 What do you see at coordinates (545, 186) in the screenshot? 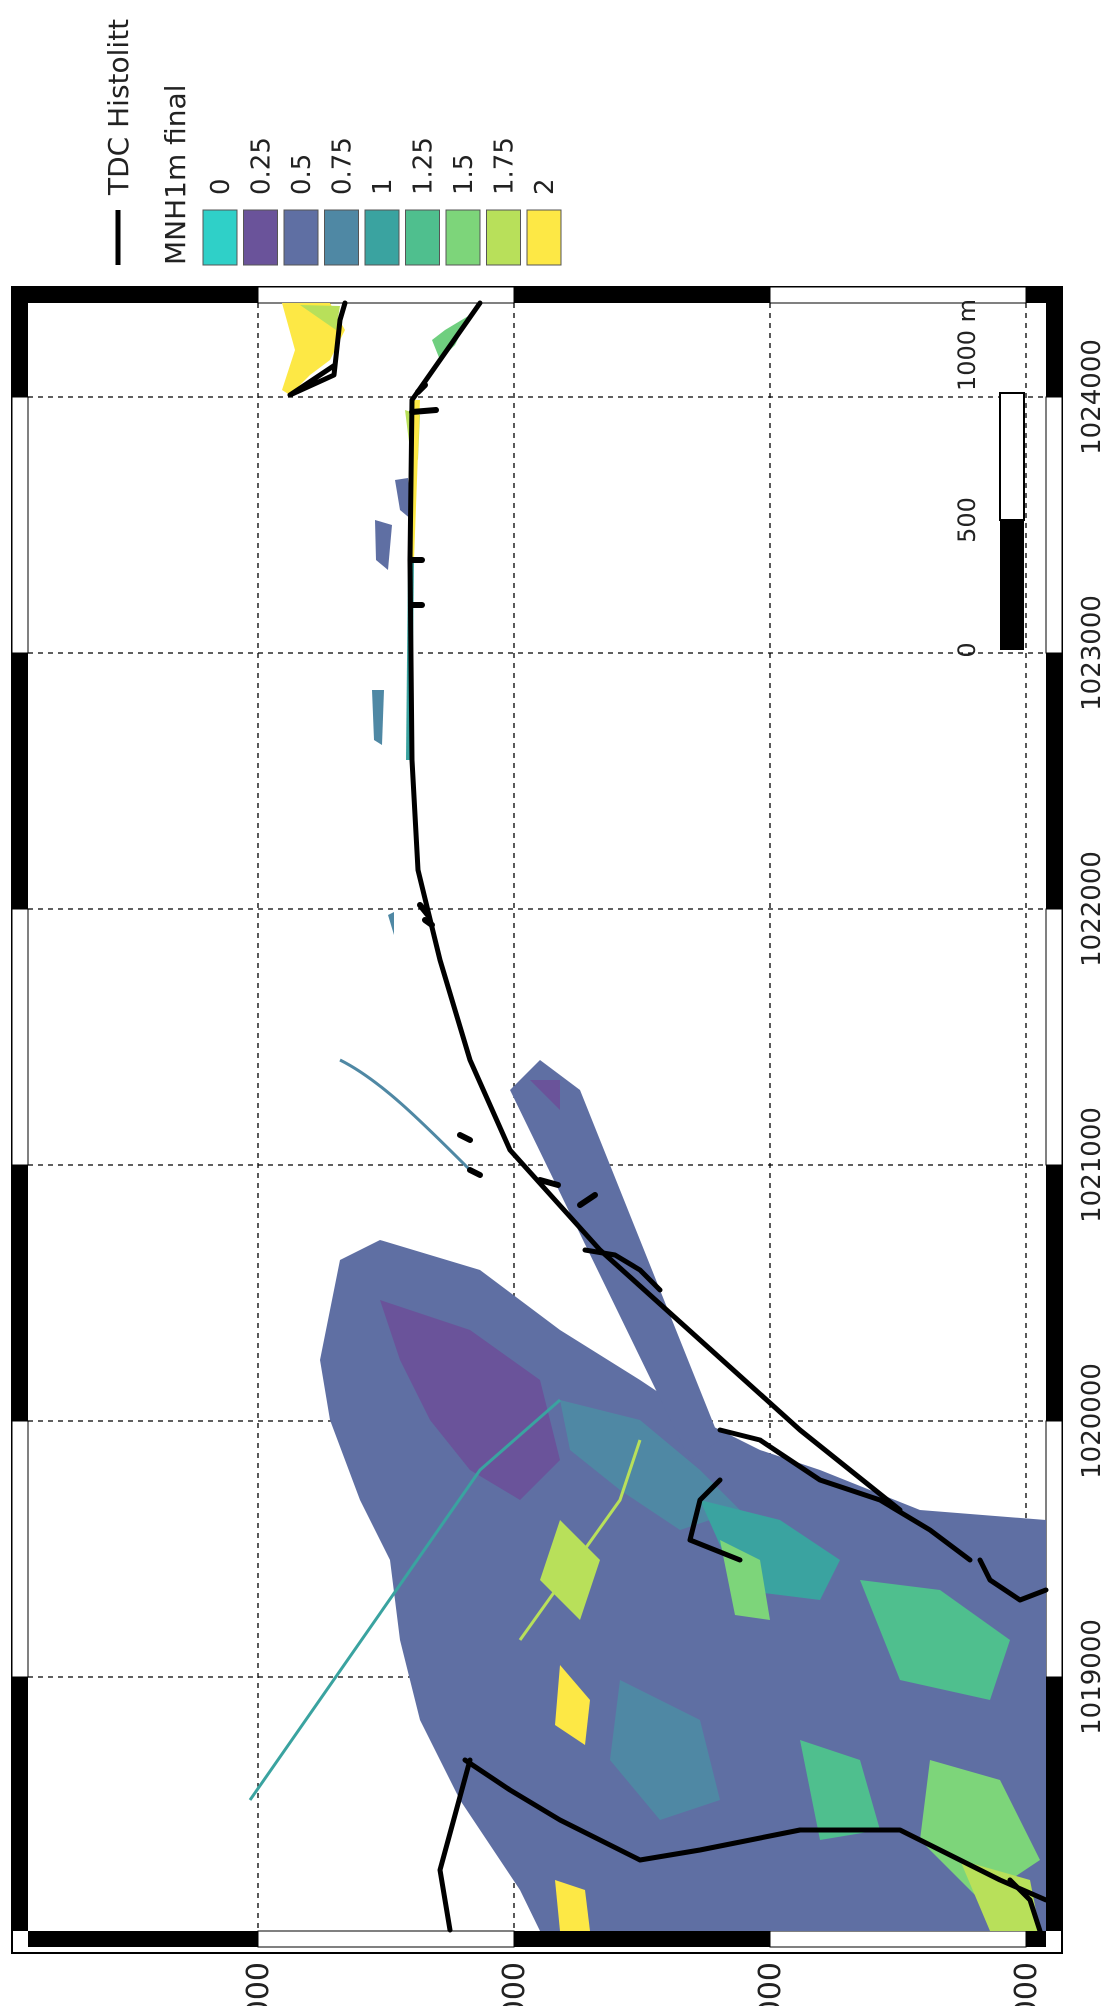
I see `legend-class-label-8: 2` at bounding box center [545, 186].